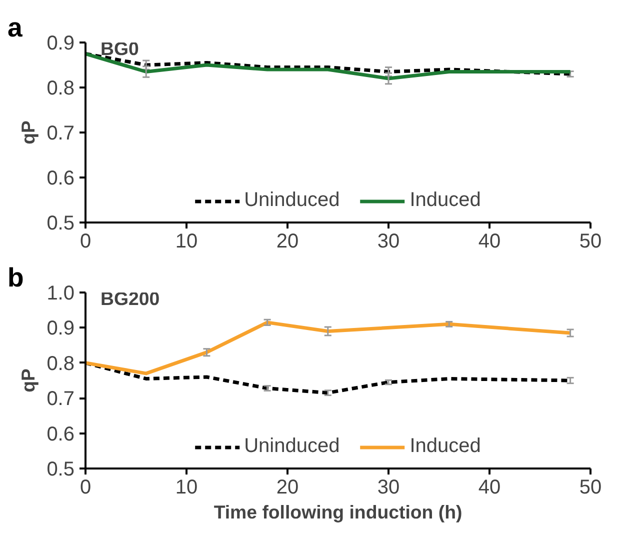 The height and width of the screenshot is (552, 624). I want to click on x-axis-title: Time following induction (h), so click(338, 512).